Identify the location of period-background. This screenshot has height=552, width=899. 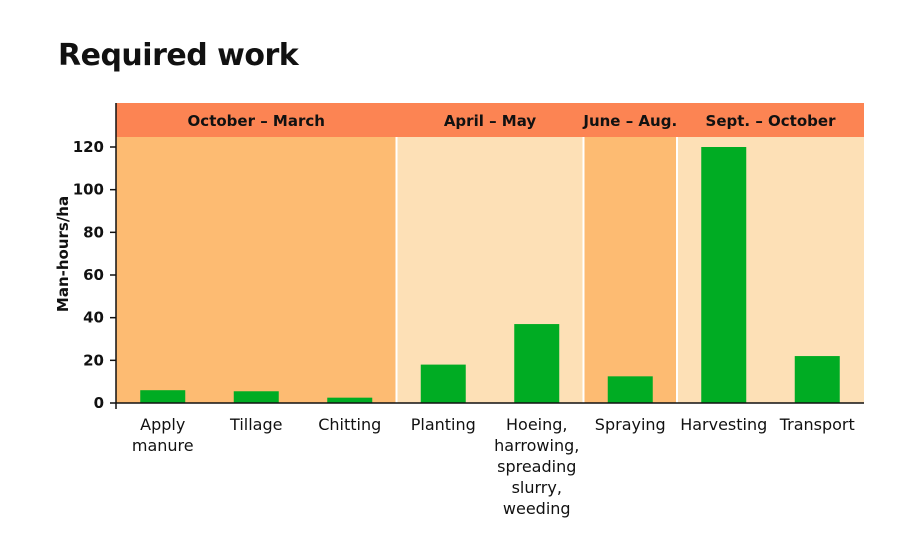
(630, 270).